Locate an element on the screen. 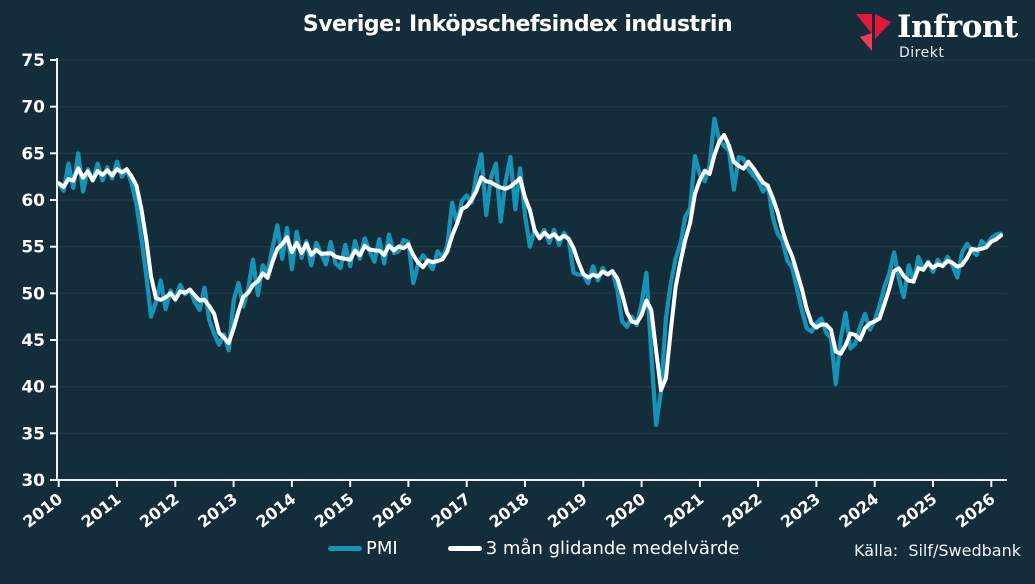 The height and width of the screenshot is (584, 1035). y-tick-label: 45 is located at coordinates (33, 341).